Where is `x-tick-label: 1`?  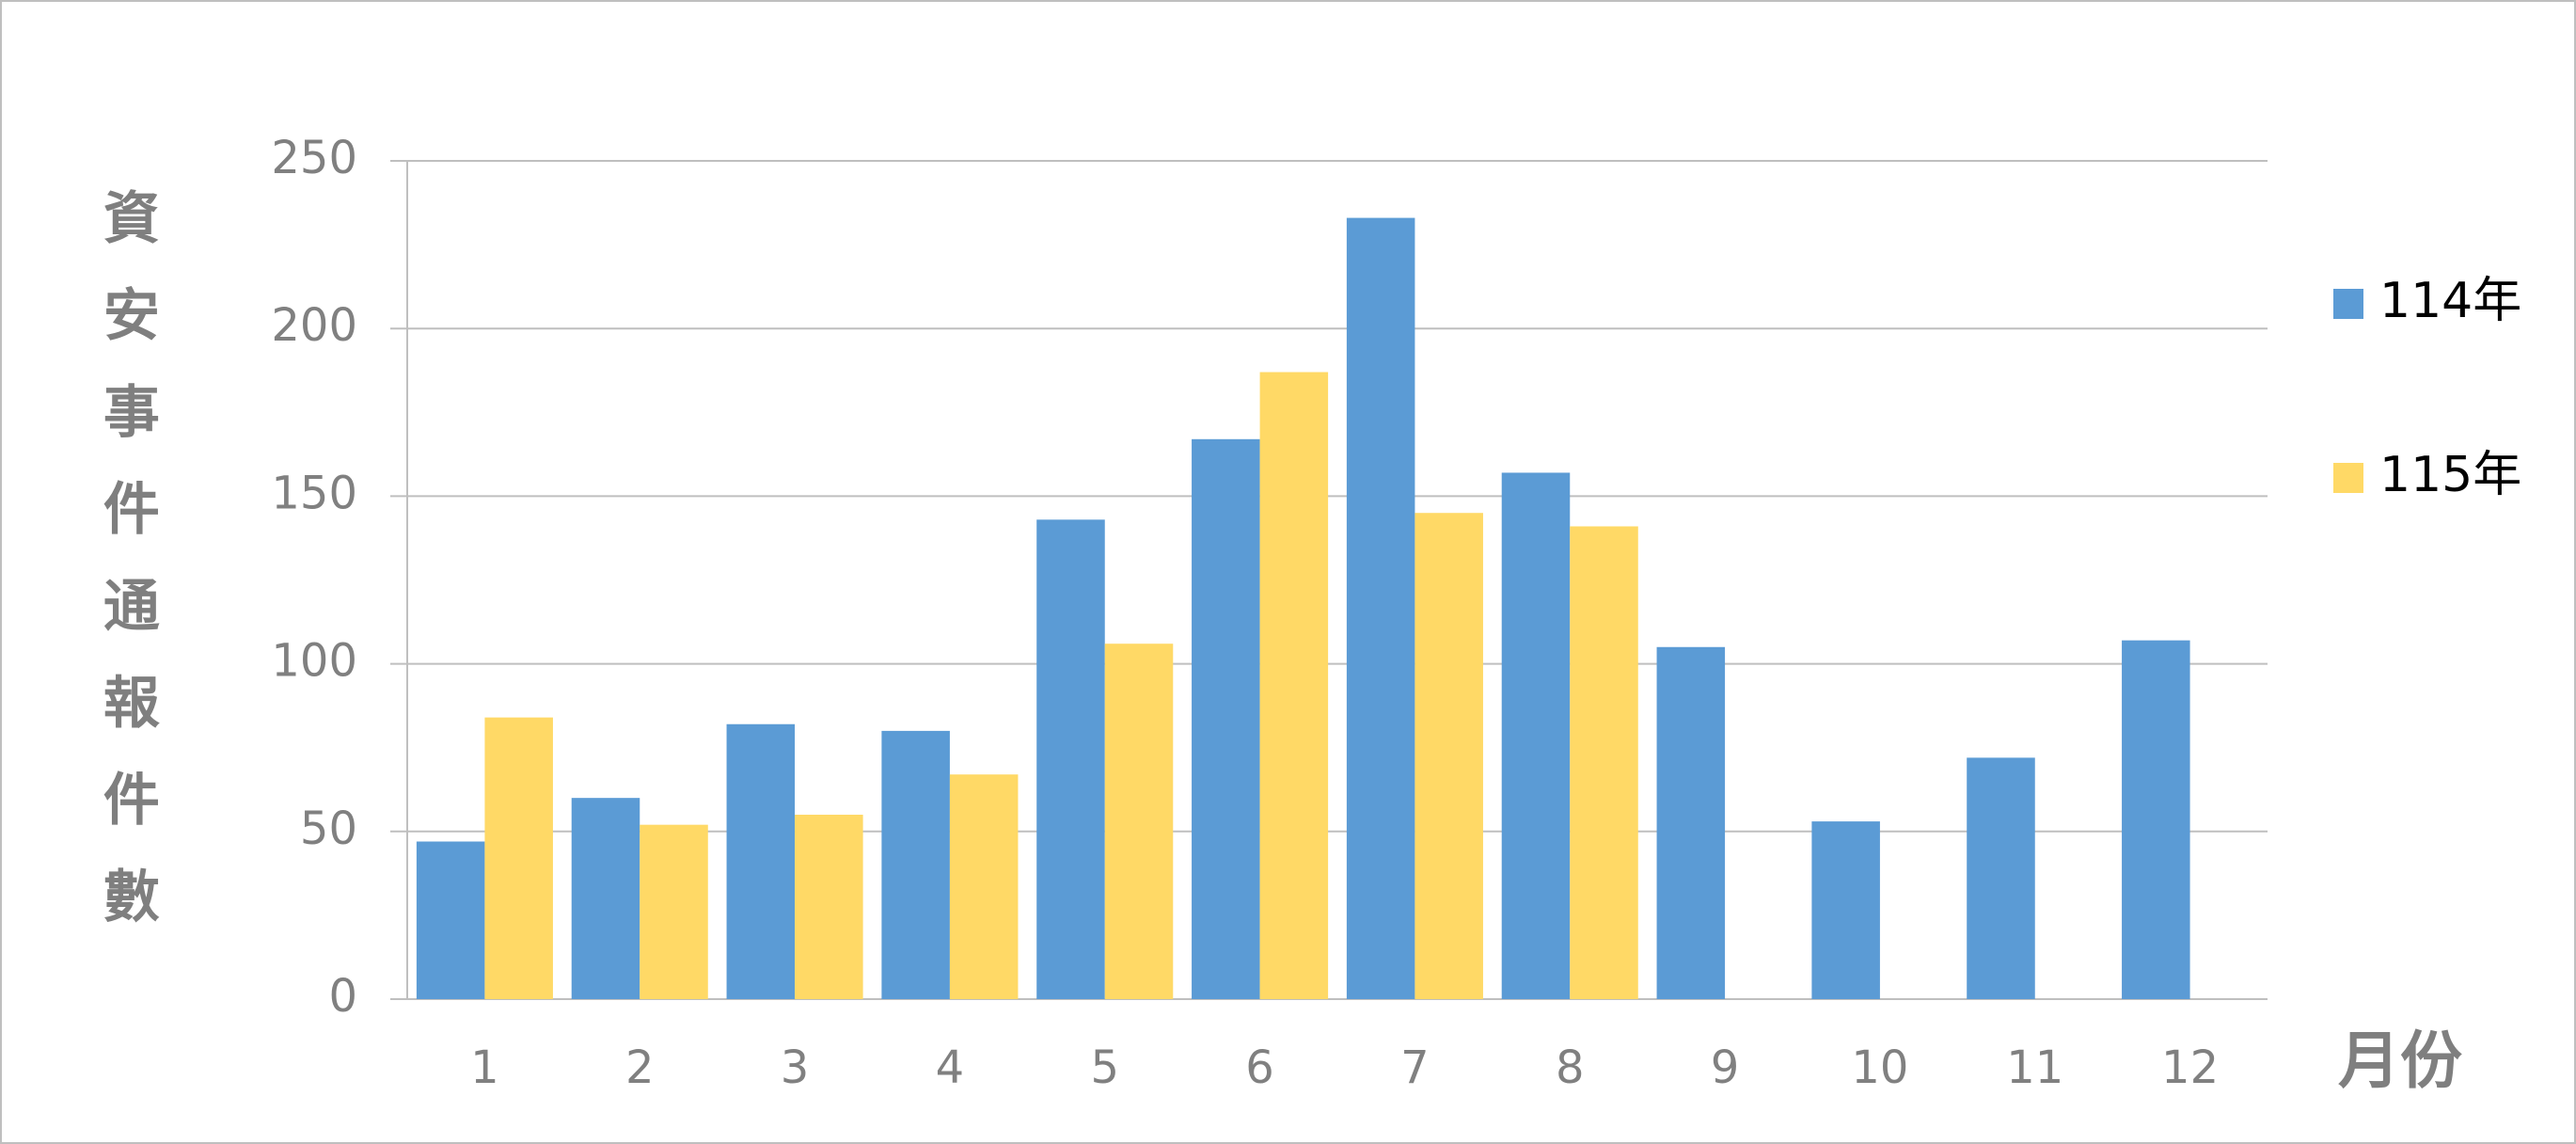 x-tick-label: 1 is located at coordinates (484, 1067).